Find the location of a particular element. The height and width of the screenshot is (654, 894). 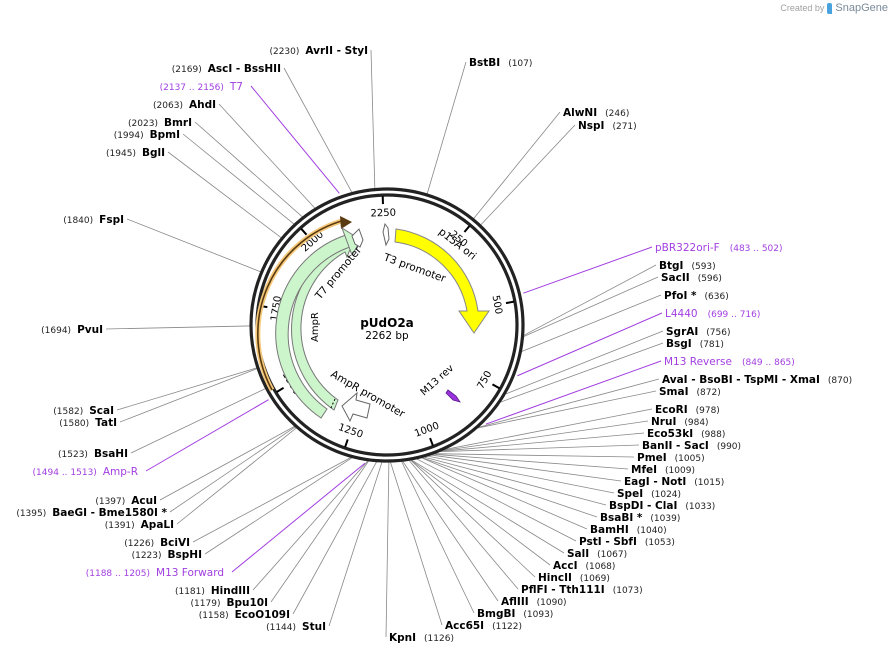

enzyme-site-right: Eco53kI (988) is located at coordinates (686, 434).